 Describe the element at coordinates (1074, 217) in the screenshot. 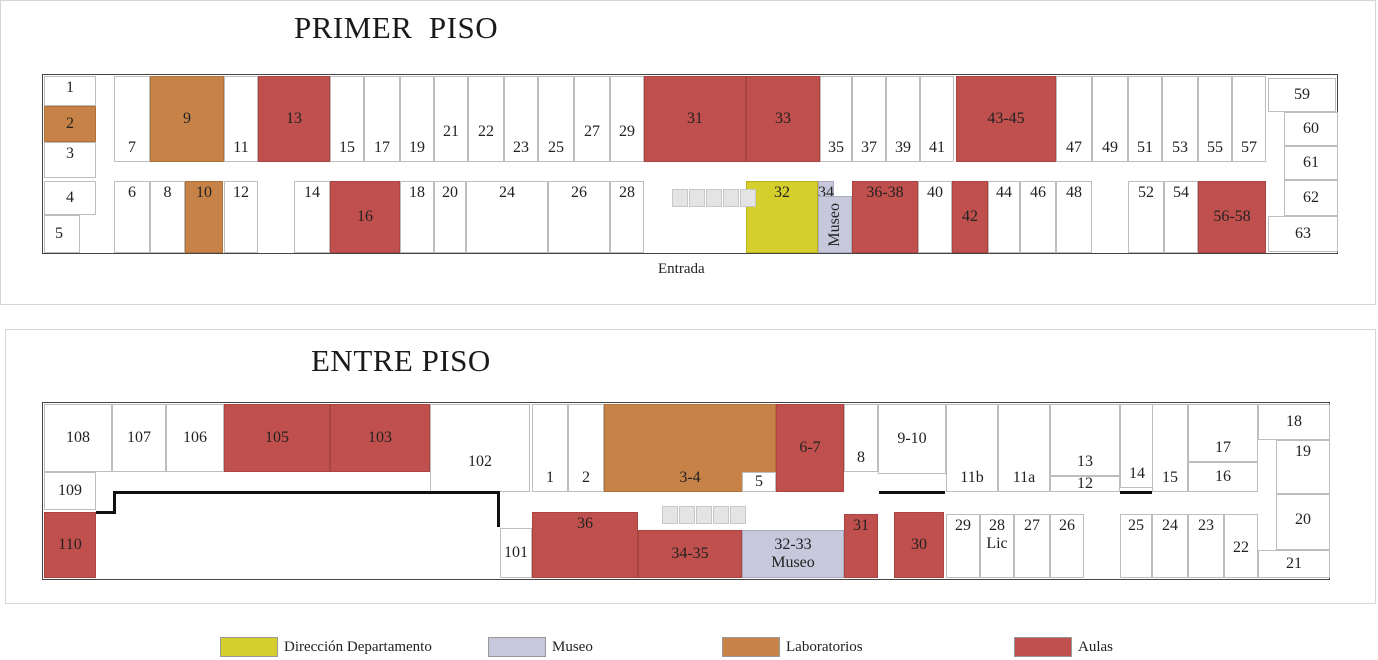

I see `room-p1-48: 48` at that location.